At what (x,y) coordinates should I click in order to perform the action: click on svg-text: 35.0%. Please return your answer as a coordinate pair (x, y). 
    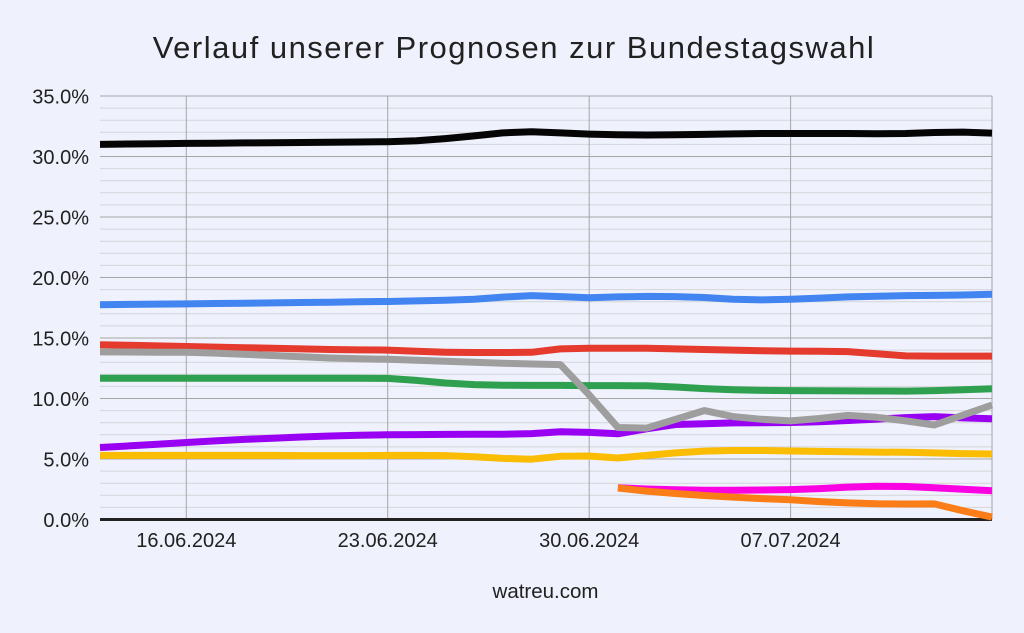
    Looking at the image, I should click on (60, 97).